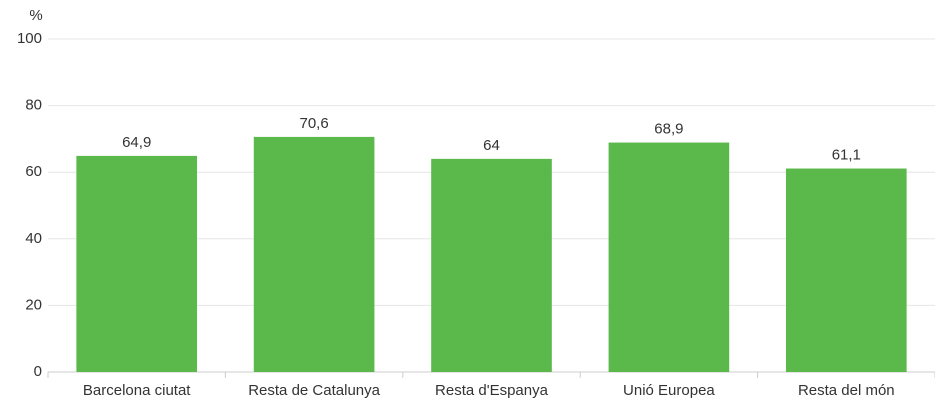 The width and height of the screenshot is (935, 401). Describe the element at coordinates (136, 142) in the screenshot. I see `value-label: 64,9` at that location.